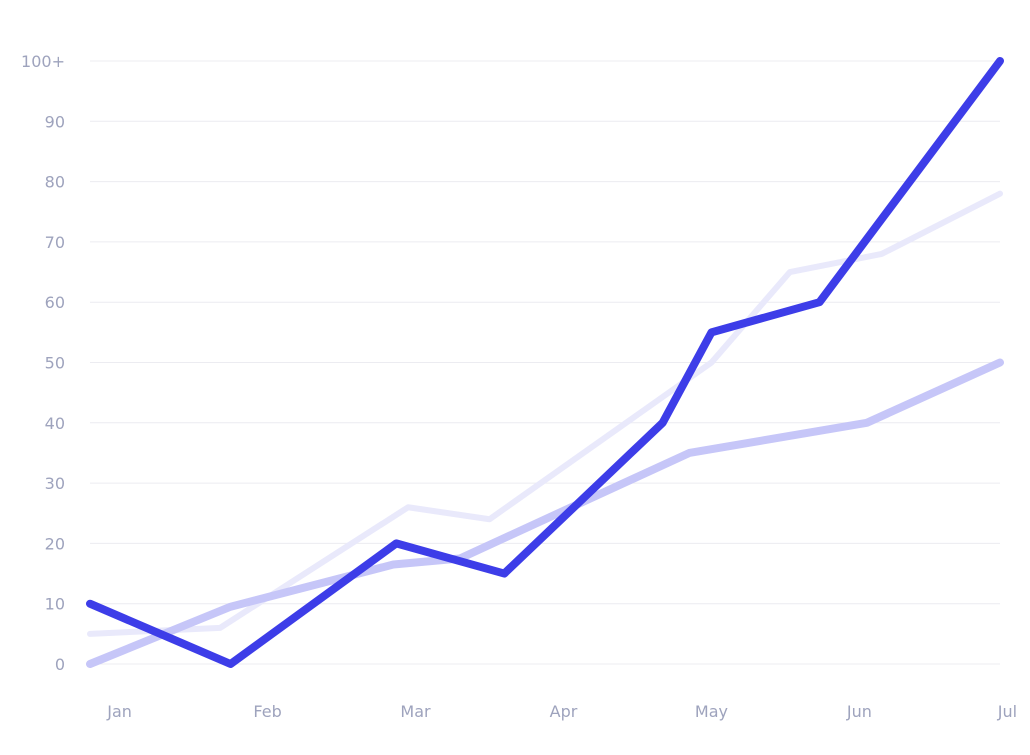 The height and width of the screenshot is (755, 1030). Describe the element at coordinates (55, 483) in the screenshot. I see `y-tick-label: 30` at that location.